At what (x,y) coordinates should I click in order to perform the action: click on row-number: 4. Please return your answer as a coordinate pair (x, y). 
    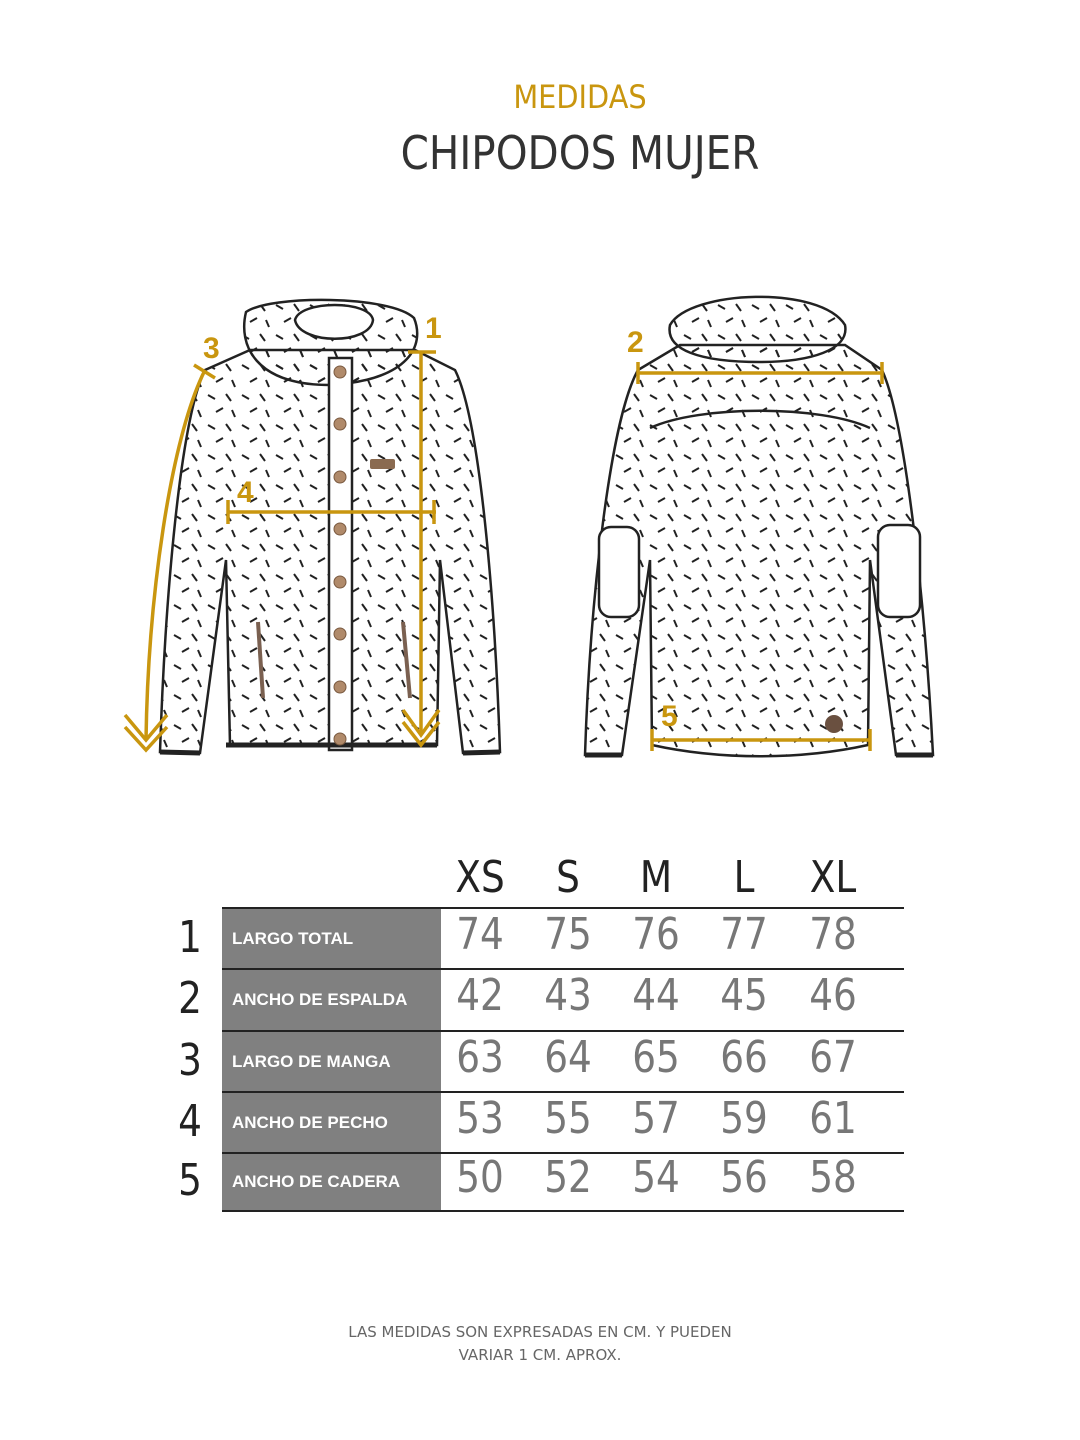
    Looking at the image, I should click on (190, 1121).